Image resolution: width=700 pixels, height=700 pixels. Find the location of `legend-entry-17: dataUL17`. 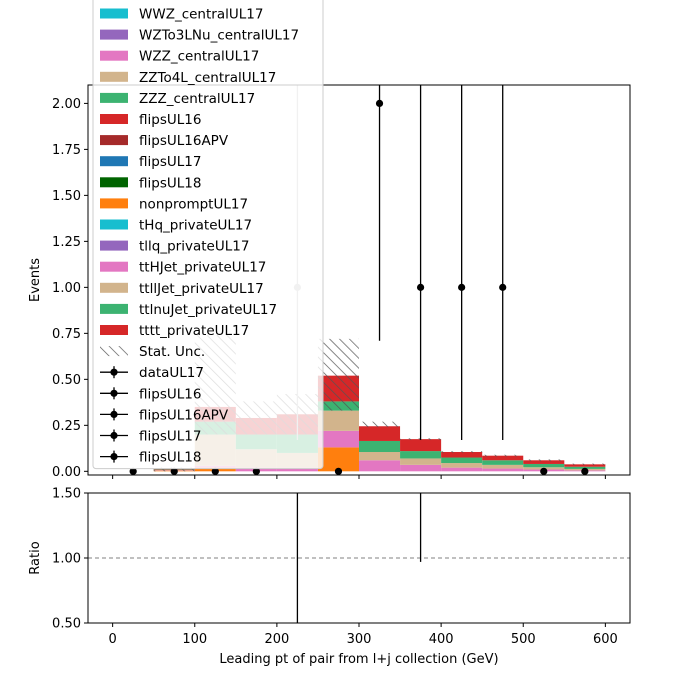

legend-entry-17: dataUL17 is located at coordinates (152, 373).